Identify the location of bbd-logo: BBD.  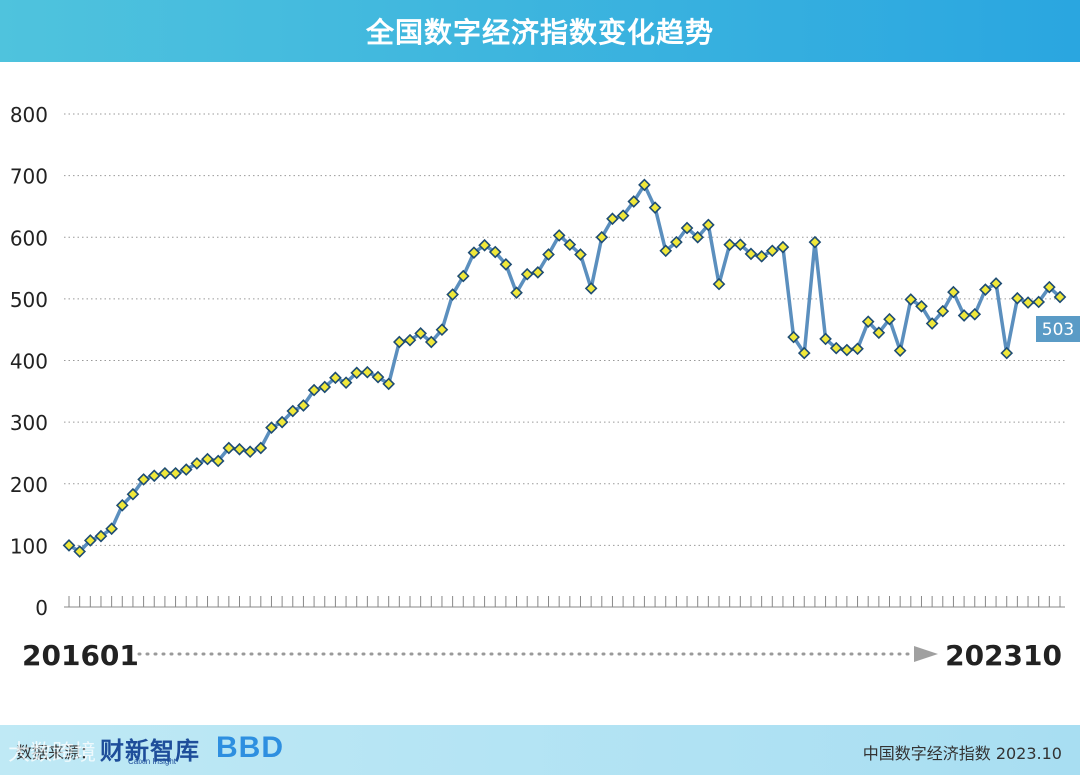
(250, 747).